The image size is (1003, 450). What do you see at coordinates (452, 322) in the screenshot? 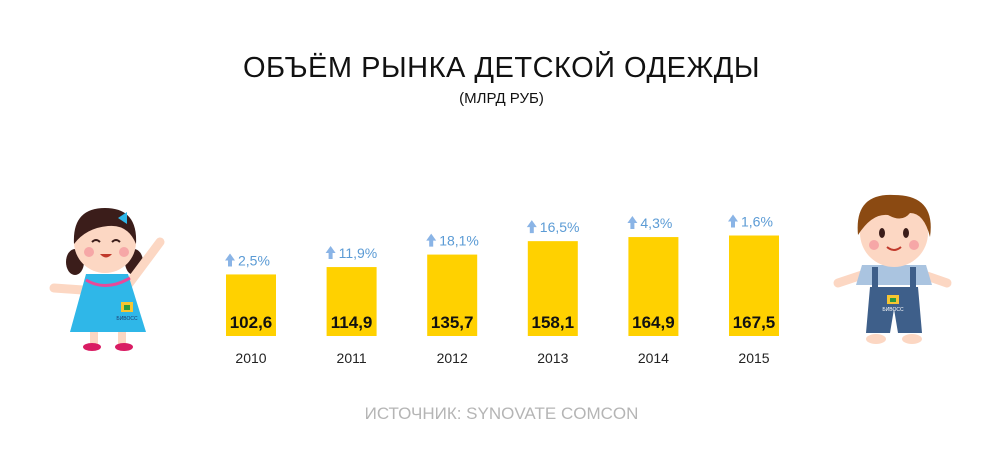
I see `bar-value-label: 135,7` at bounding box center [452, 322].